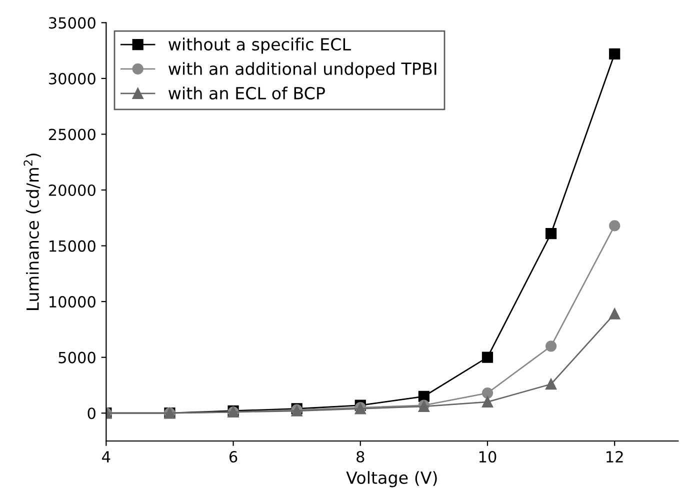  Describe the element at coordinates (233, 456) in the screenshot. I see `x-tick-label: 6` at that location.